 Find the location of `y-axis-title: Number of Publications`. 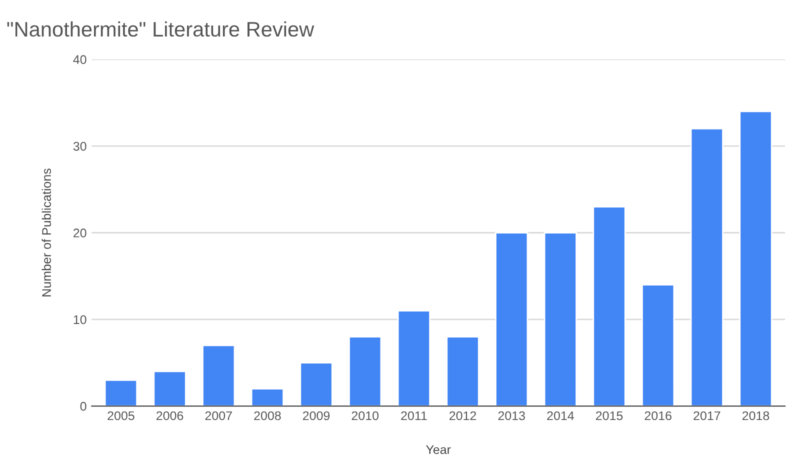

y-axis-title: Number of Publications is located at coordinates (46, 232).